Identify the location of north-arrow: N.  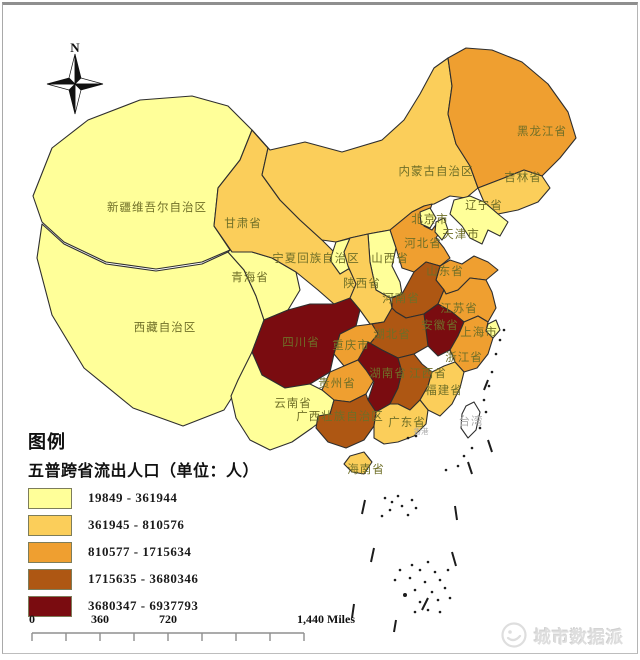
(75, 77).